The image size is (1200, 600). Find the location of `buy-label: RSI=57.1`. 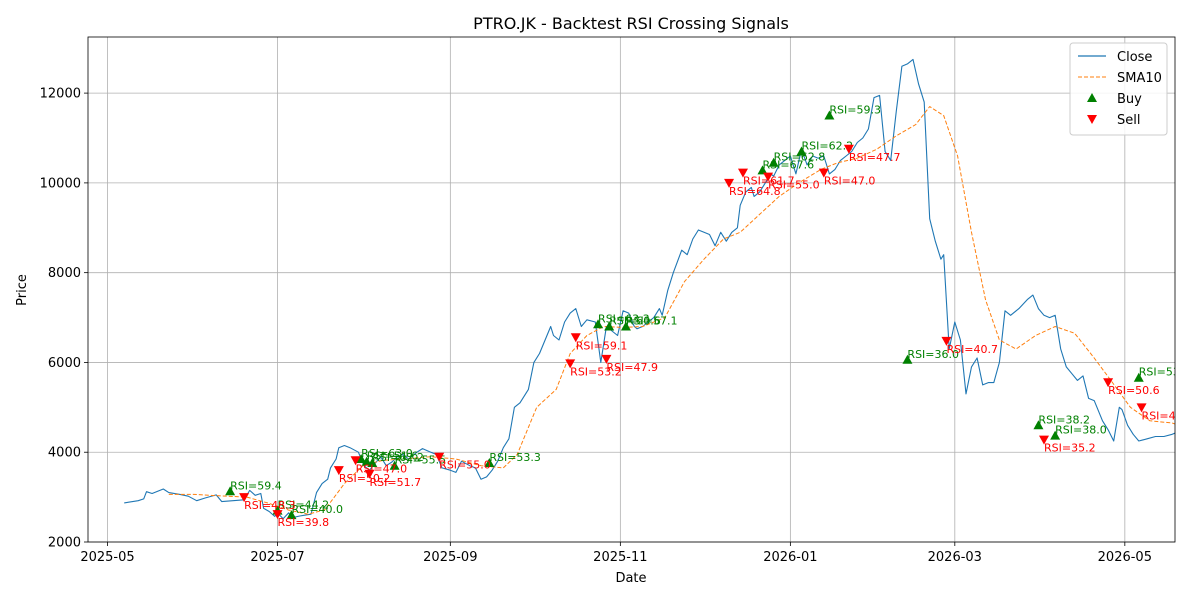

buy-label: RSI=57.1 is located at coordinates (652, 321).